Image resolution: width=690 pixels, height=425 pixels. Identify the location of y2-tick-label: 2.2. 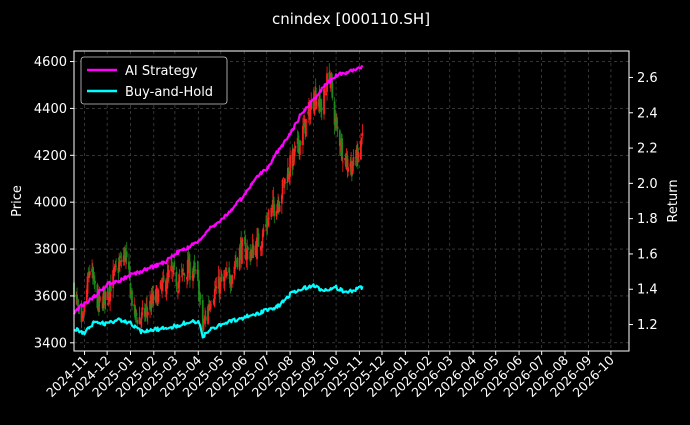
(647, 149).